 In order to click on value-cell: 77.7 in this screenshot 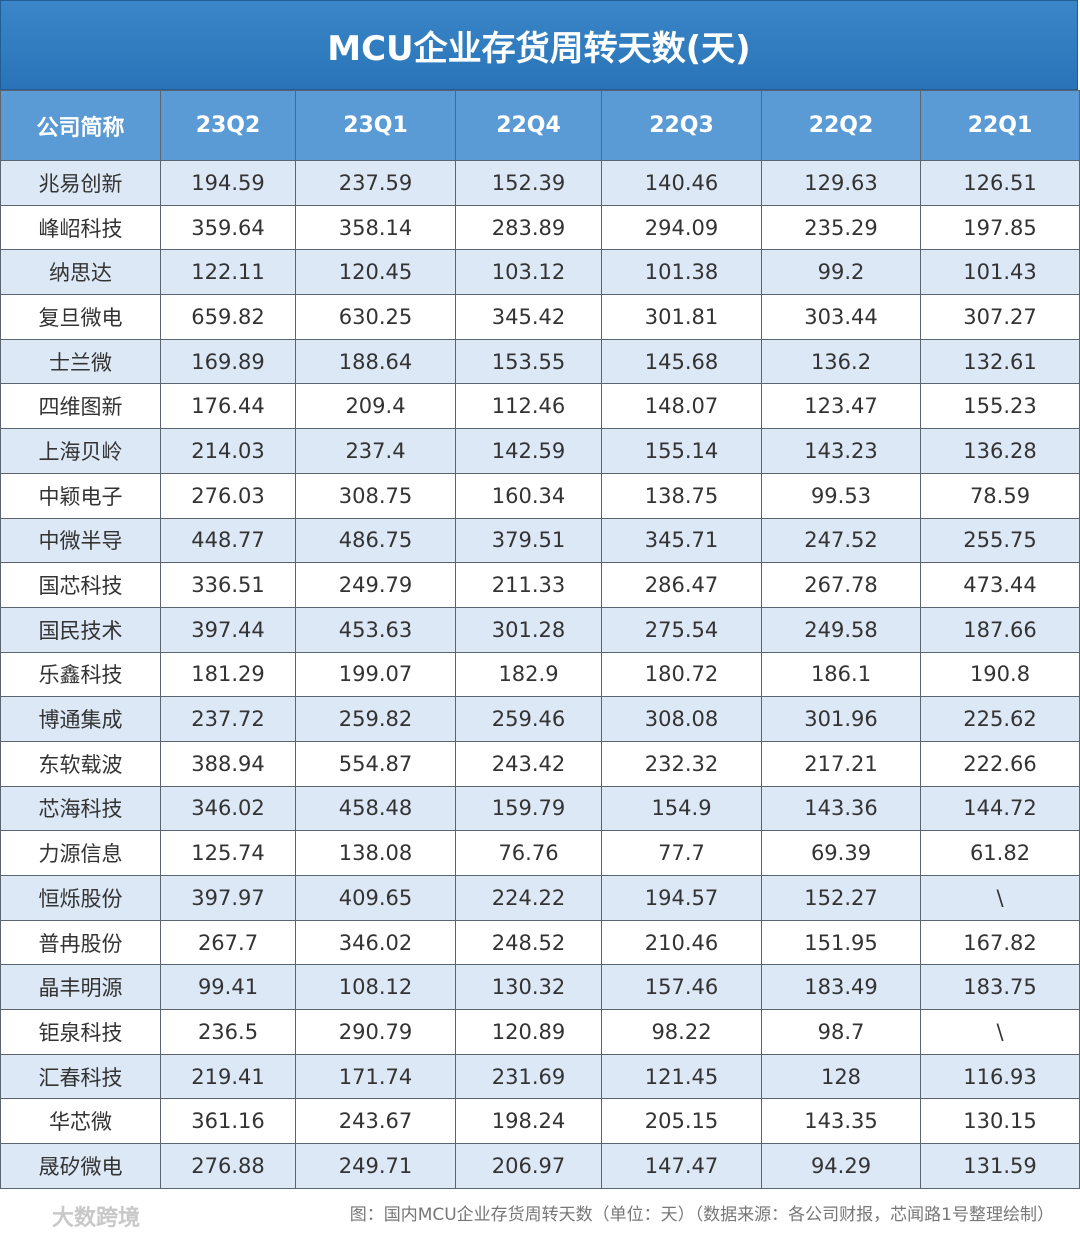, I will do `click(681, 853)`.